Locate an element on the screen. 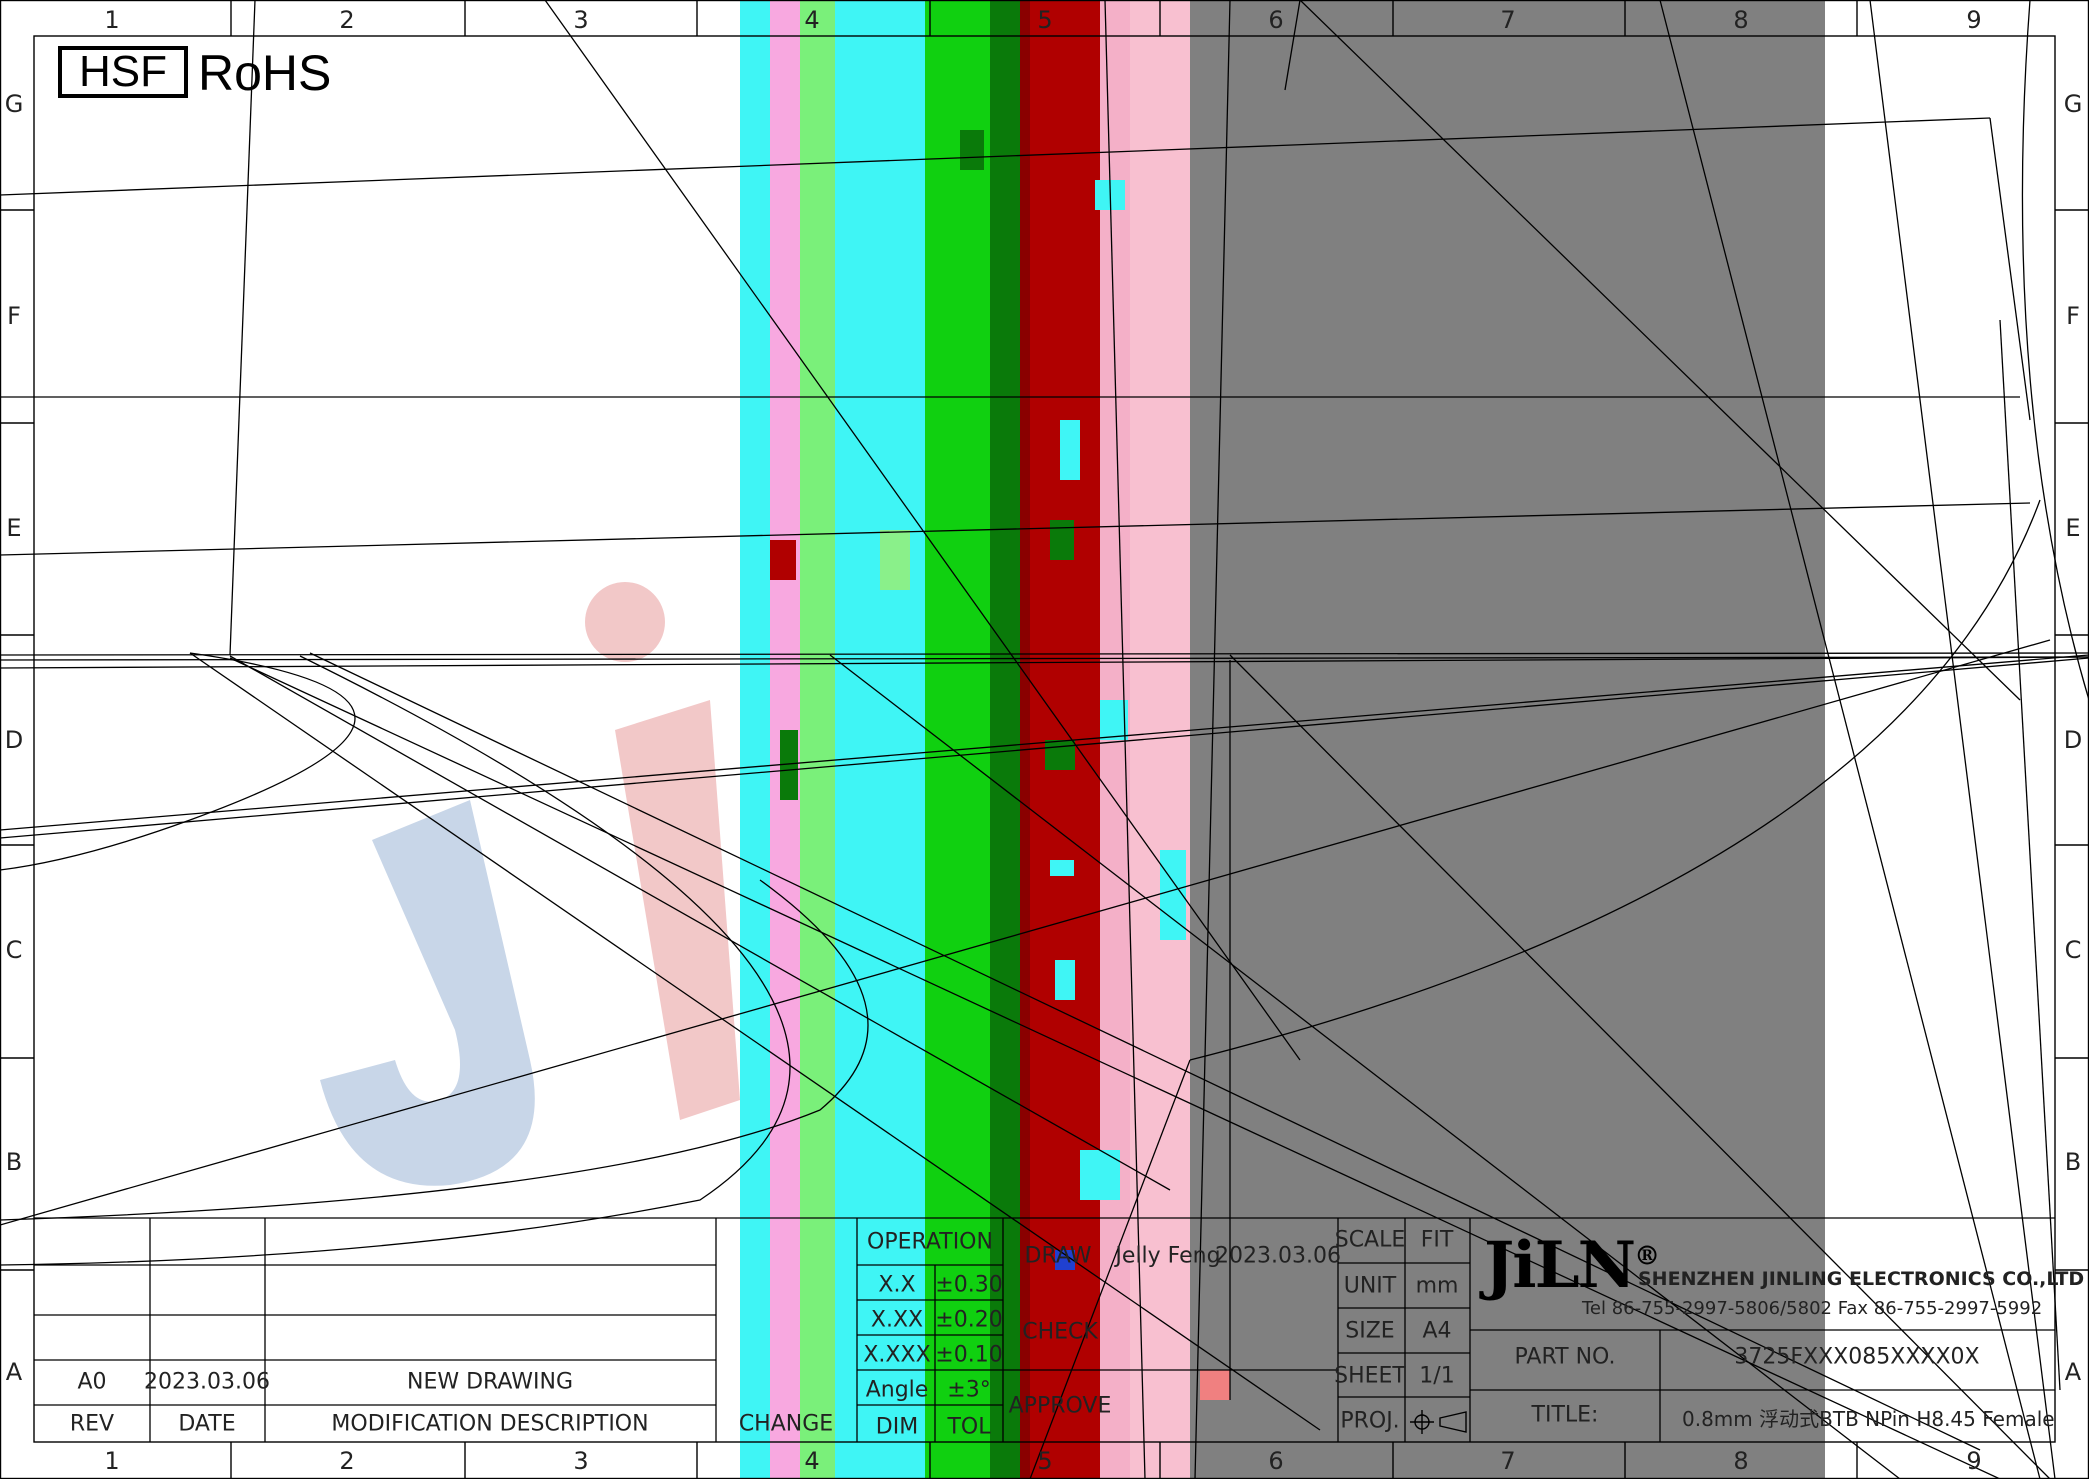 This screenshot has height=1479, width=2089. part-no-value: 3725FXXX085XXXX0X is located at coordinates (1857, 1357).